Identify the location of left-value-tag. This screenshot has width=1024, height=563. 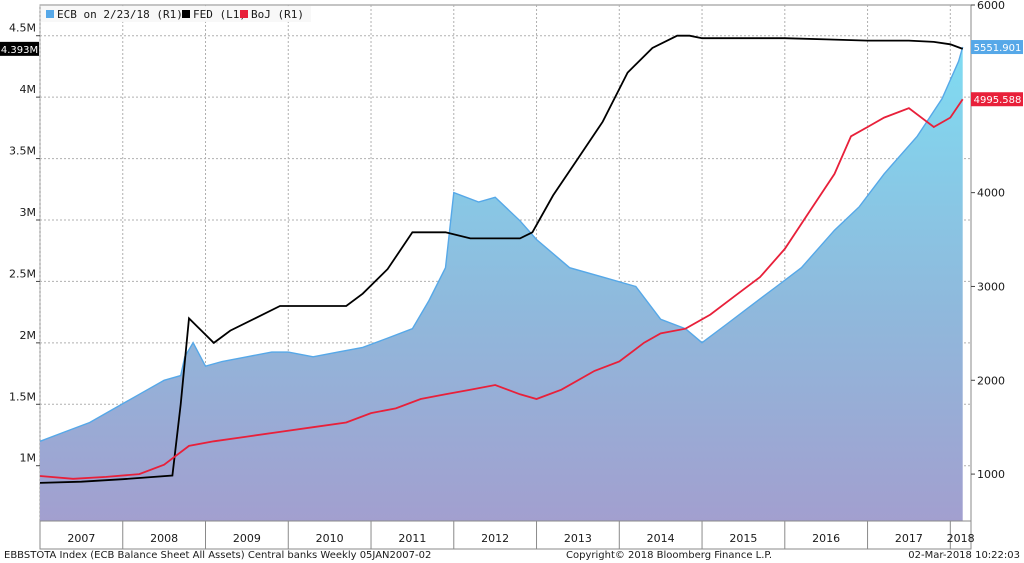
(19, 48).